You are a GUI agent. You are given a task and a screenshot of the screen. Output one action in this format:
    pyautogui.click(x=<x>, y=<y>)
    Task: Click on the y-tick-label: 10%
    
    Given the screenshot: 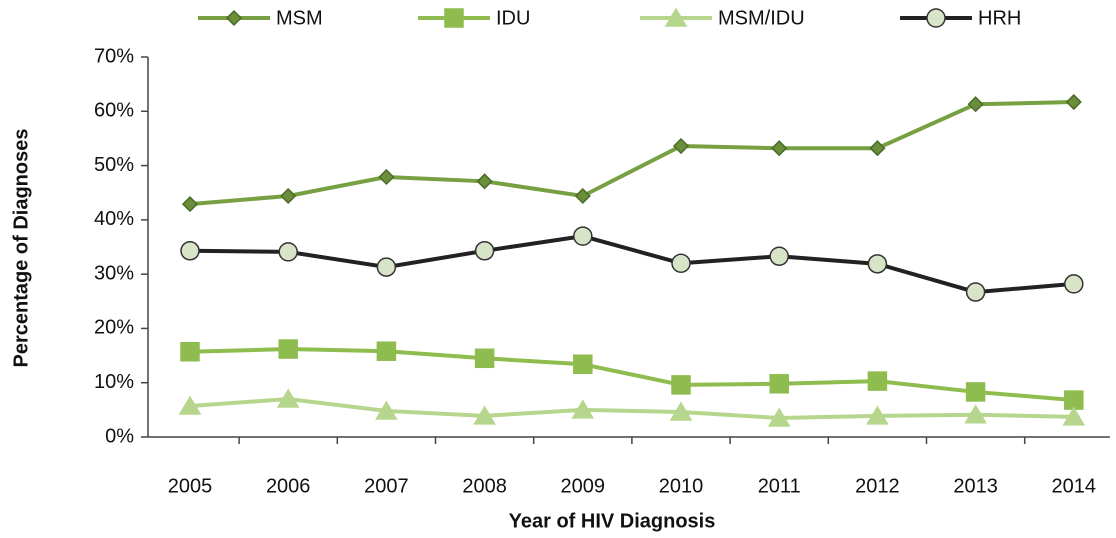 What is the action you would take?
    pyautogui.click(x=114, y=382)
    